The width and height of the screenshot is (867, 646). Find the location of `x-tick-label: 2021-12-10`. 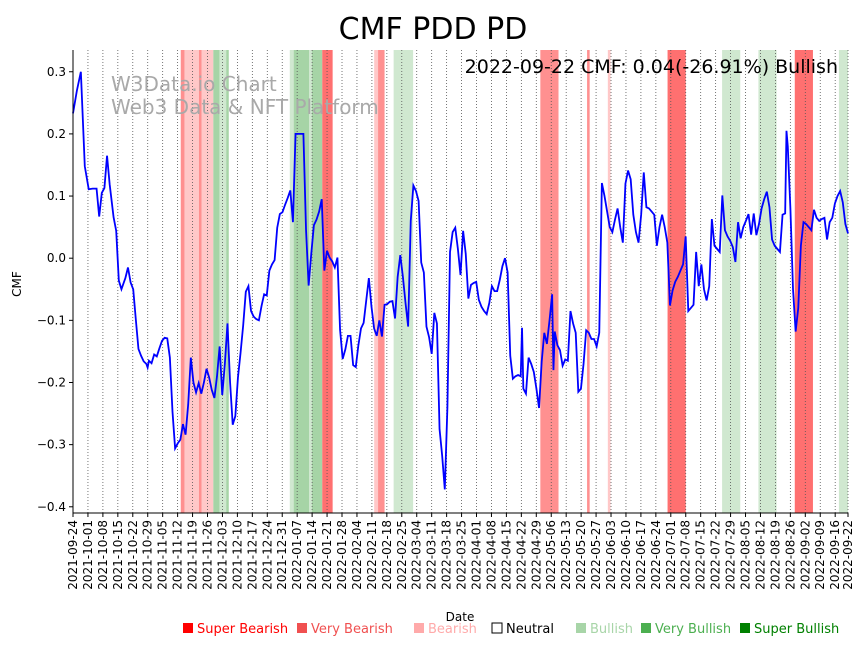

x-tick-label: 2021-12-10 is located at coordinates (237, 555).